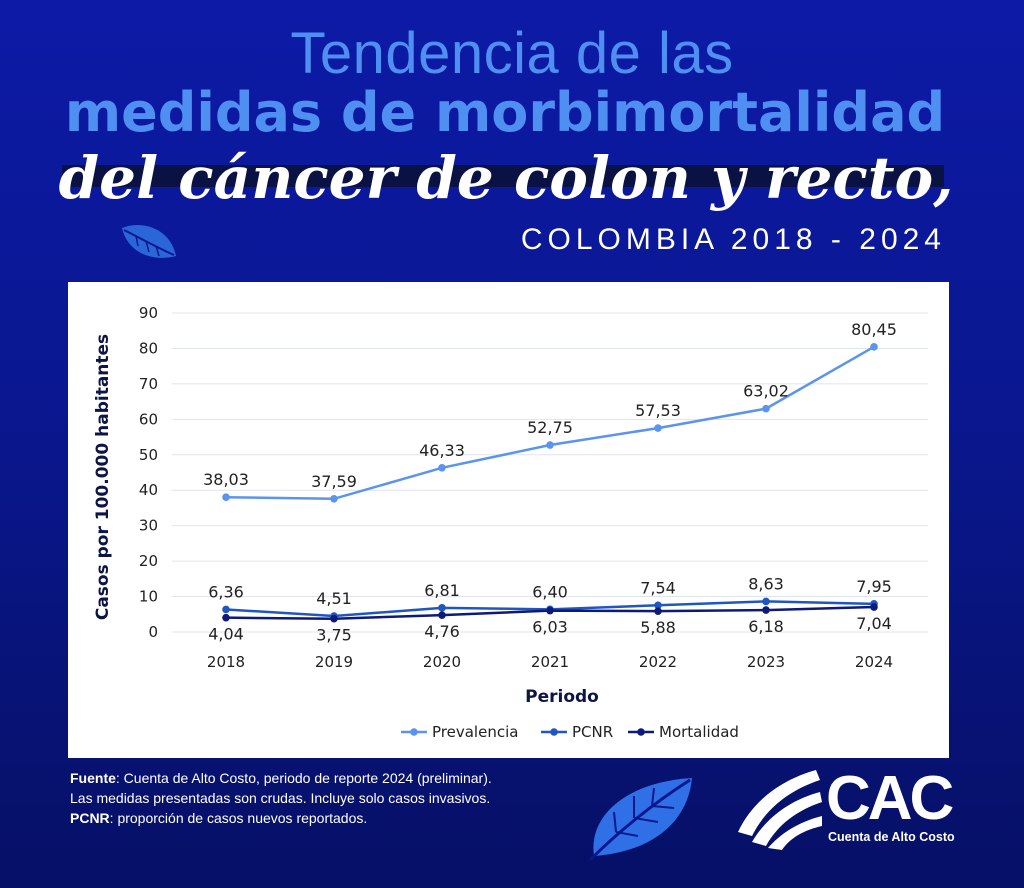 The width and height of the screenshot is (1024, 888). I want to click on data-label: 6,40, so click(550, 591).